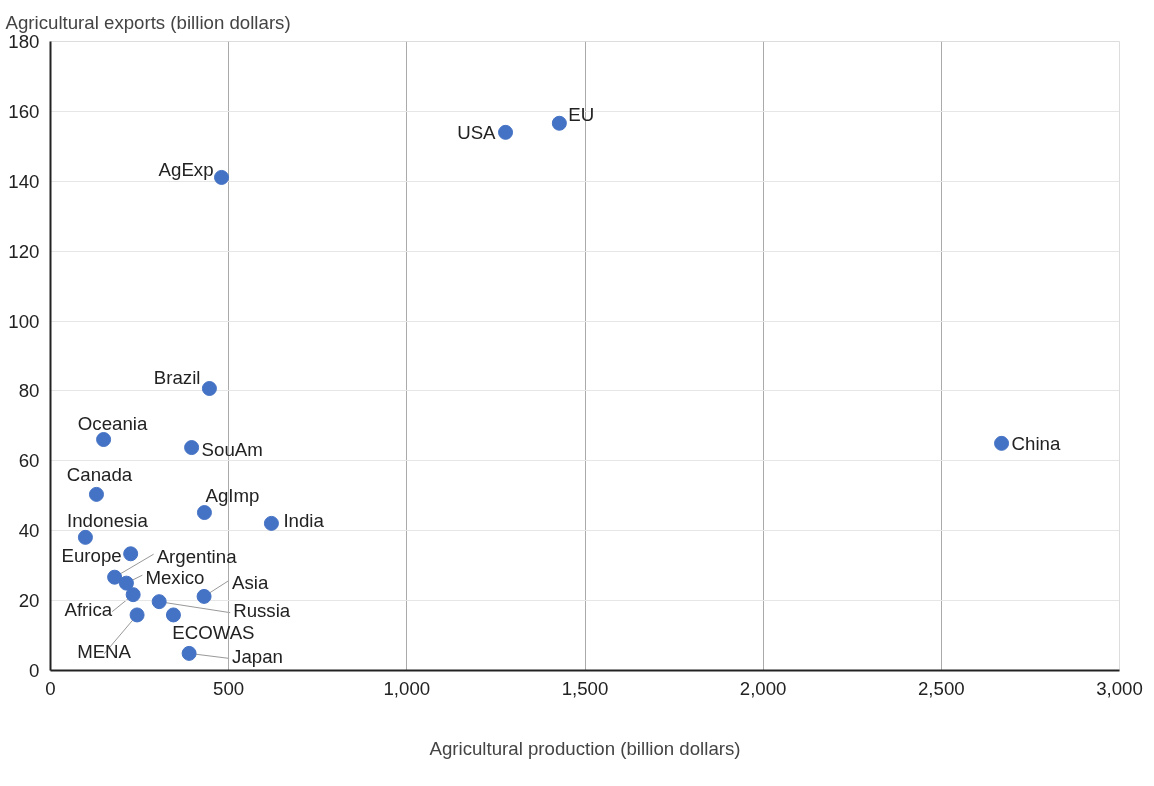 This screenshot has height=786, width=1154. I want to click on annotation: Europe, so click(91, 556).